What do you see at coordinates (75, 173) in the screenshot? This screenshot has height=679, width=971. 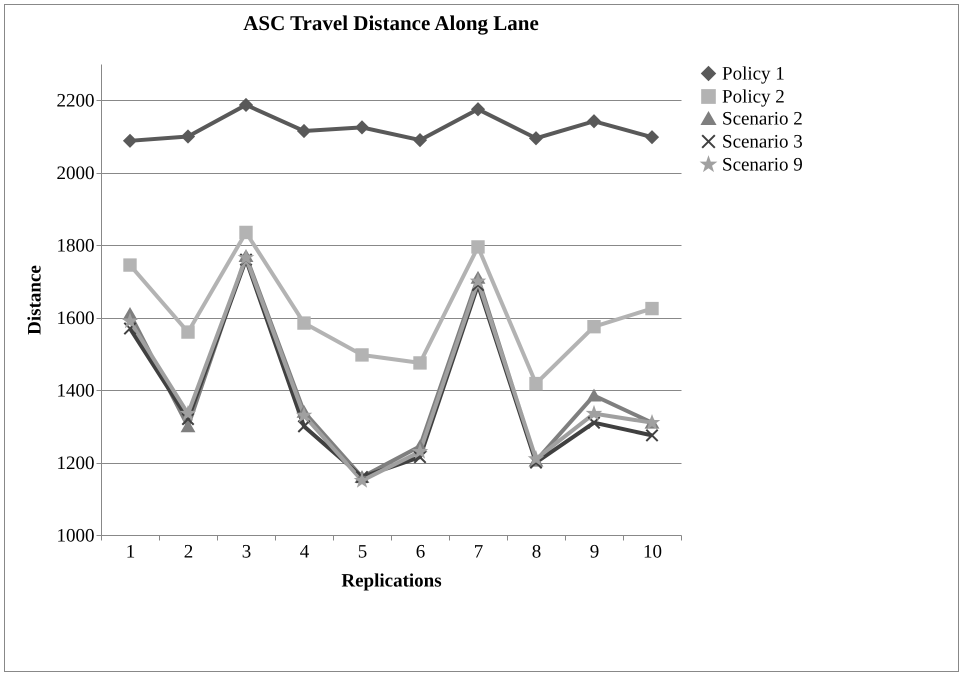 I see `y-tick-label: 2000` at bounding box center [75, 173].